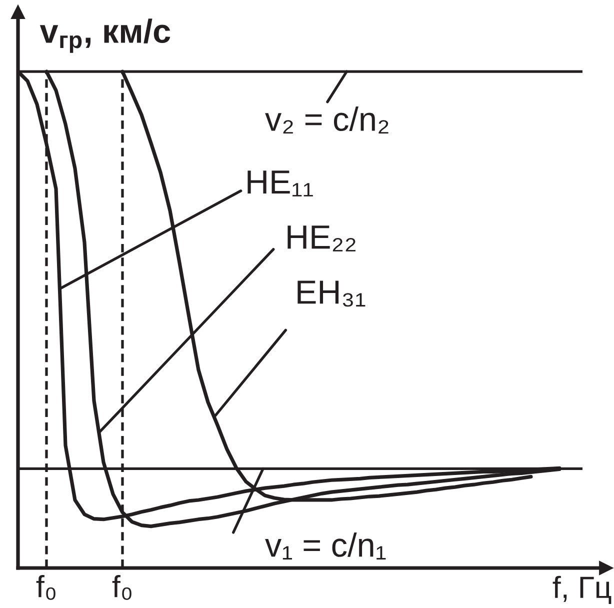 The width and height of the screenshot is (614, 608). Describe the element at coordinates (326, 120) in the screenshot. I see `annotation: v₂ = c/n₂` at that location.